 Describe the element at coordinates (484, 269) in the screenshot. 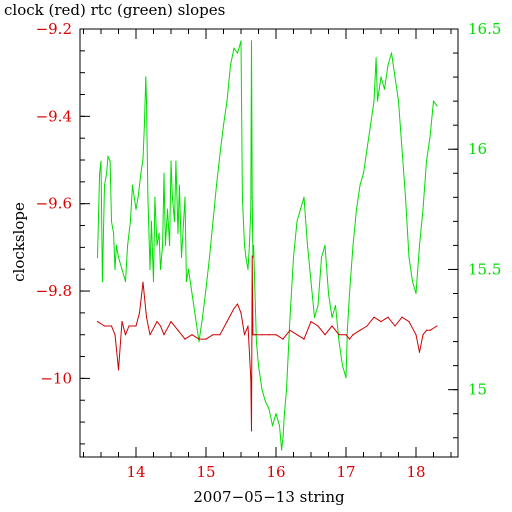

I see `y-right-tick-label: 15.5` at that location.